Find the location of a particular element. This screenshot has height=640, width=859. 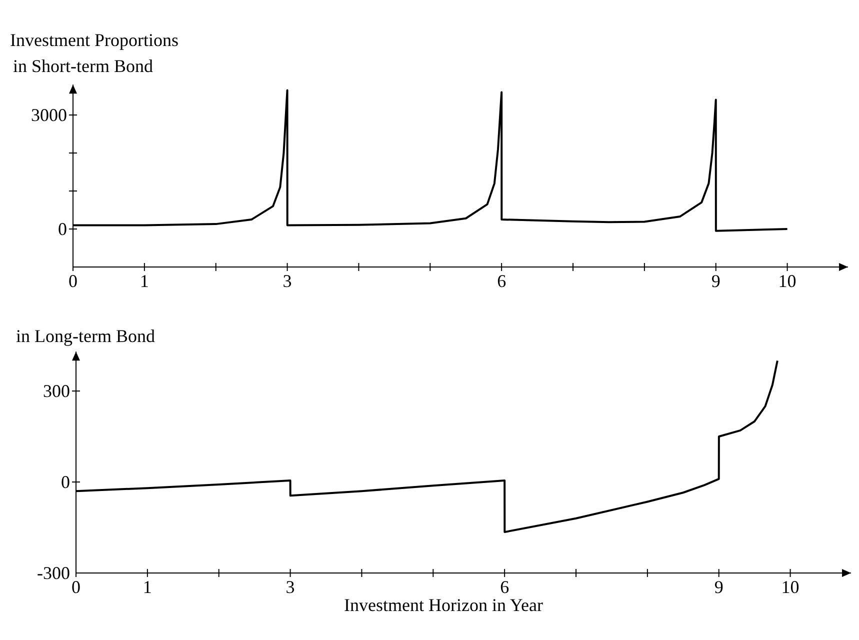

y-axis-title: in Short-term Bond is located at coordinates (83, 66).